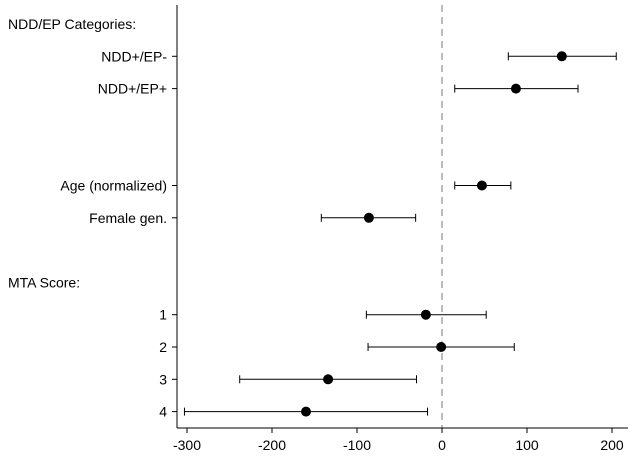 The image size is (630, 460). I want to click on row-label: 1, so click(163, 315).